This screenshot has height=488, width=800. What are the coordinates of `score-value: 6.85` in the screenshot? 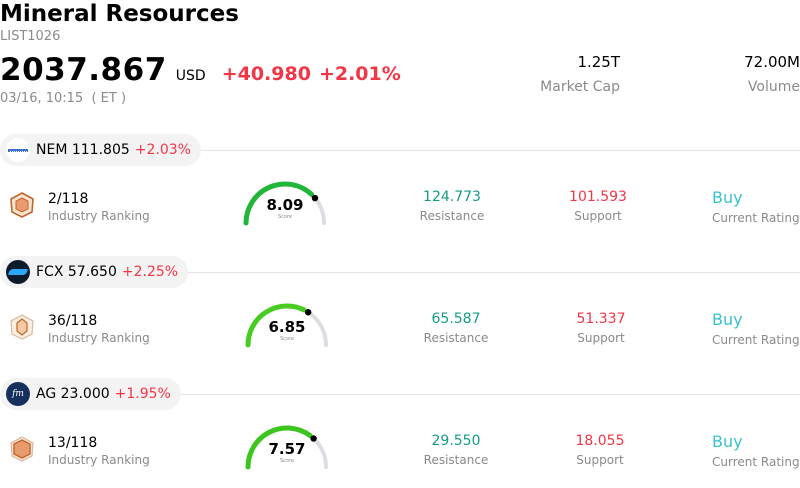 It's located at (287, 327).